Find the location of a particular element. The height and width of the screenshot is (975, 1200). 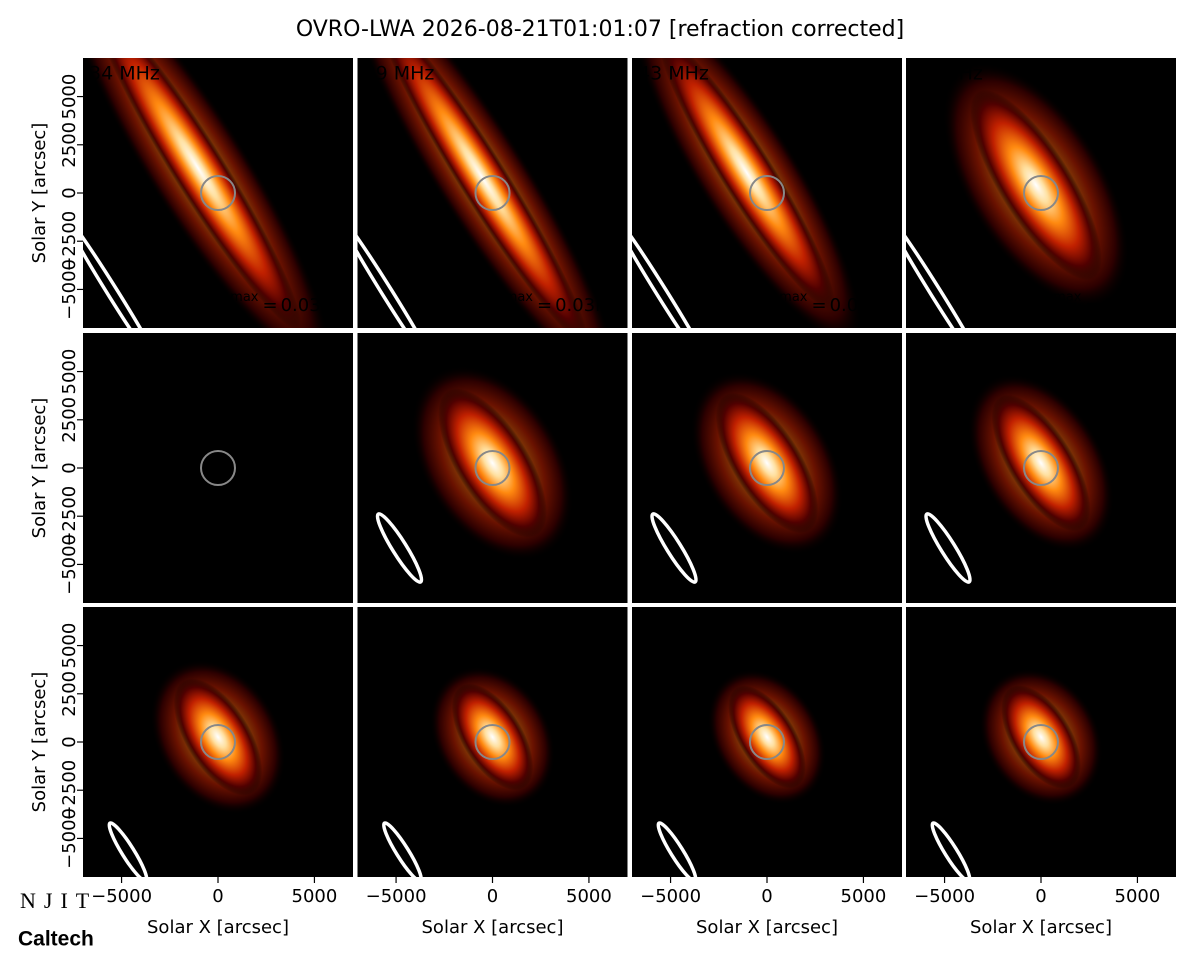

tb-value: 0.41MK is located at coordinates (315, 854).